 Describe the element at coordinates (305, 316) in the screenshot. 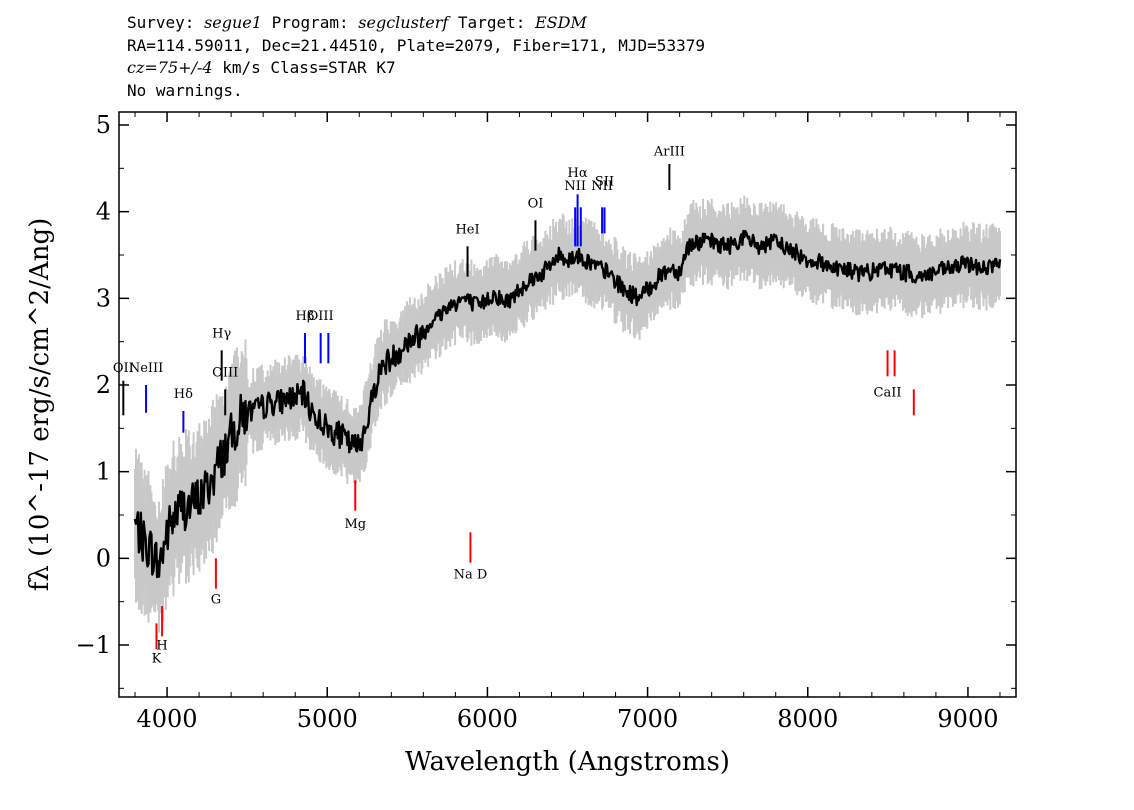

I see `spectral-line-label: Hβ` at that location.